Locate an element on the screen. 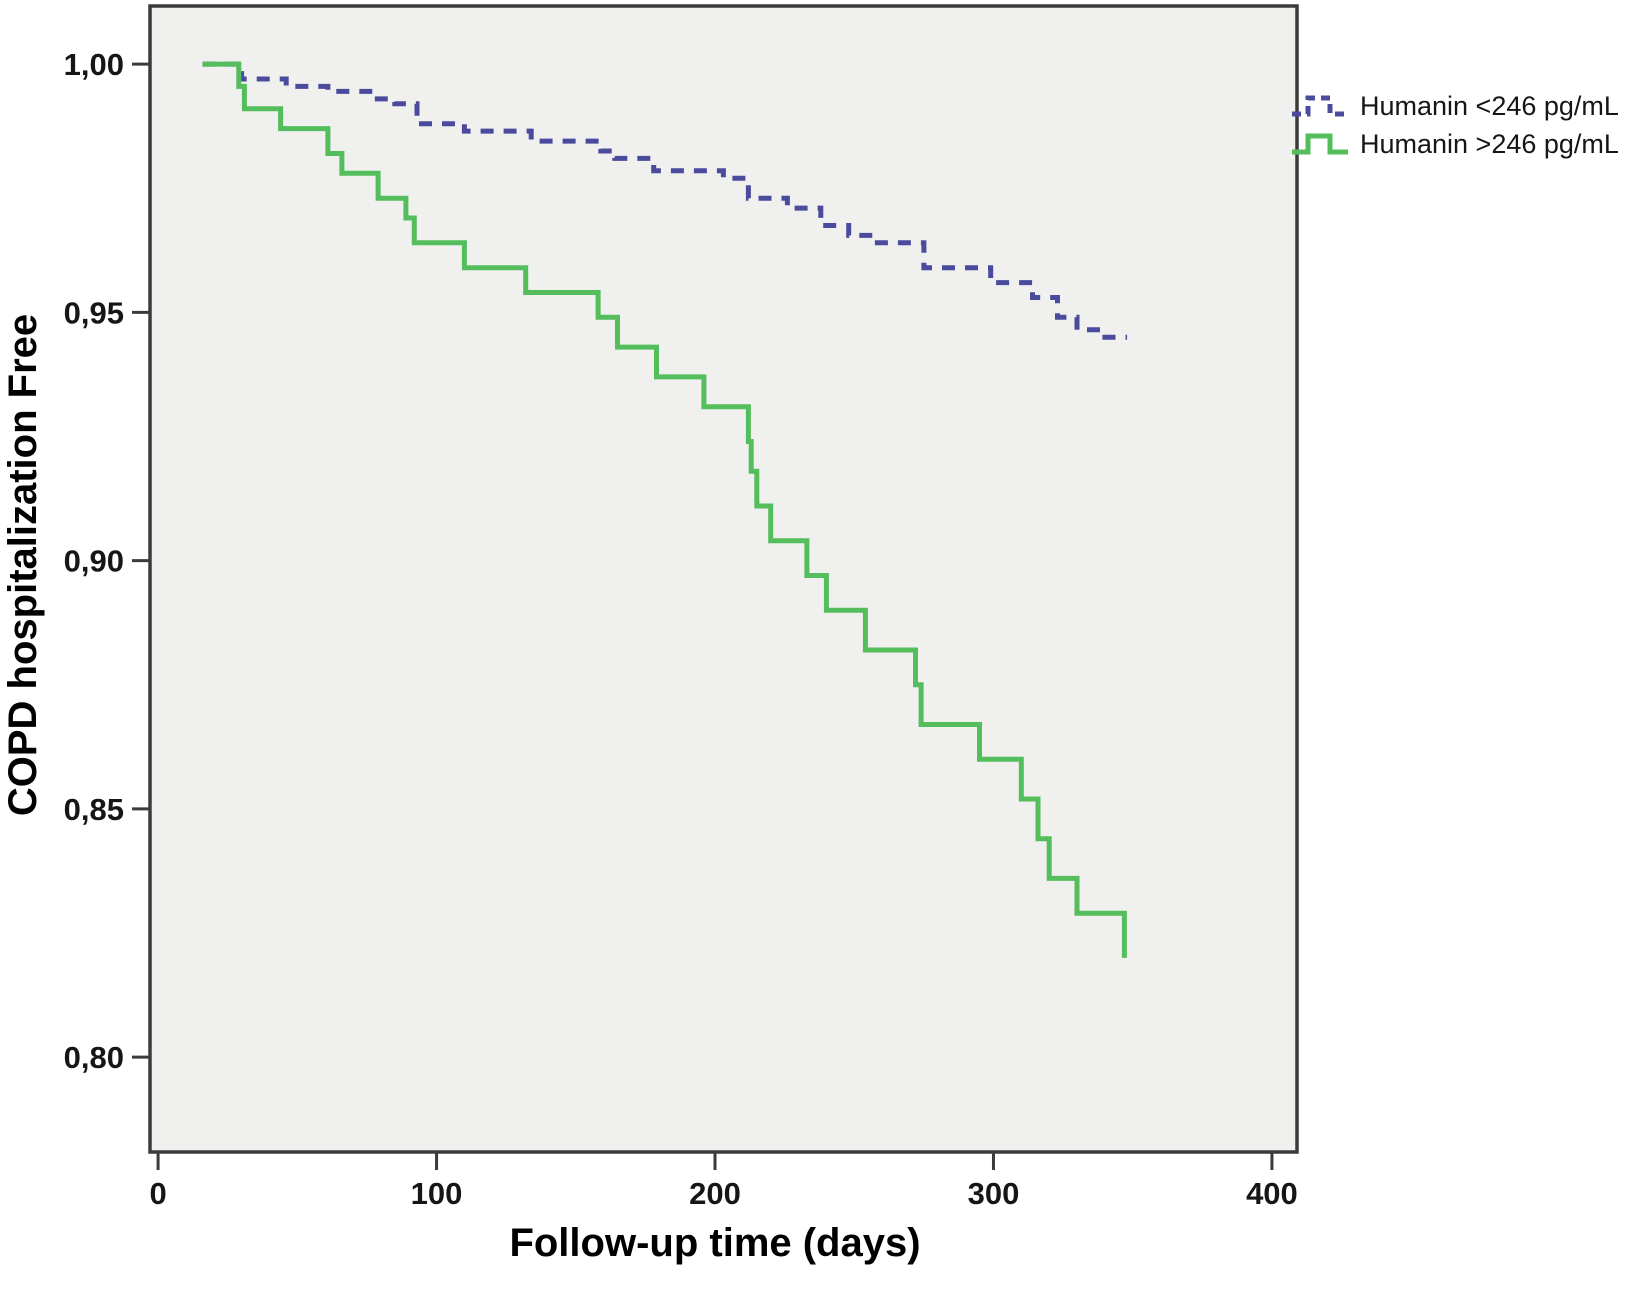  y-axis-title: COPD hospitalization Free is located at coordinates (23, 565).